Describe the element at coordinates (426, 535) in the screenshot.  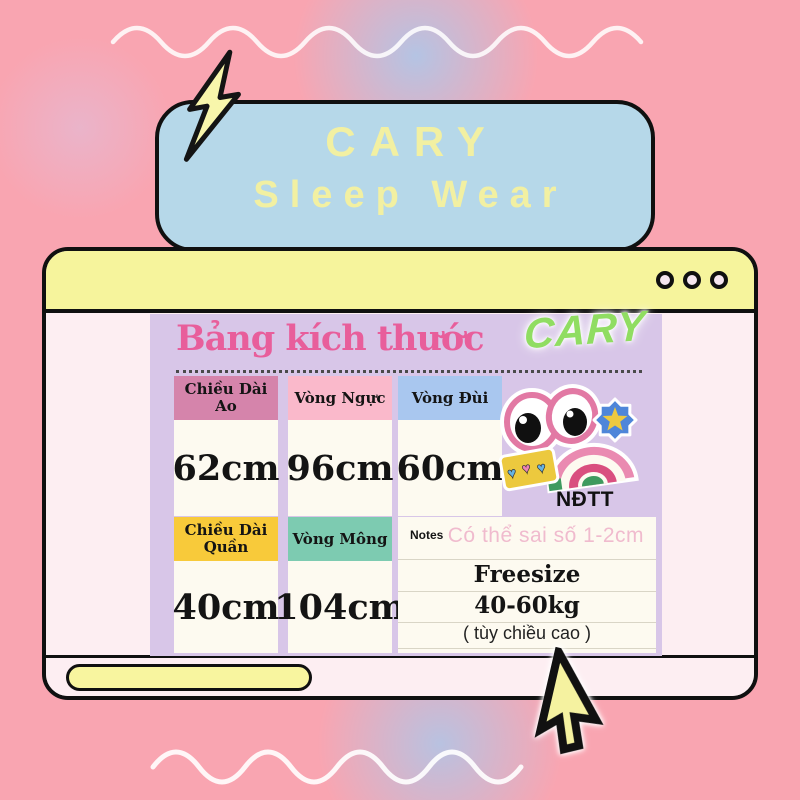
I see `notes-label: Notes` at that location.